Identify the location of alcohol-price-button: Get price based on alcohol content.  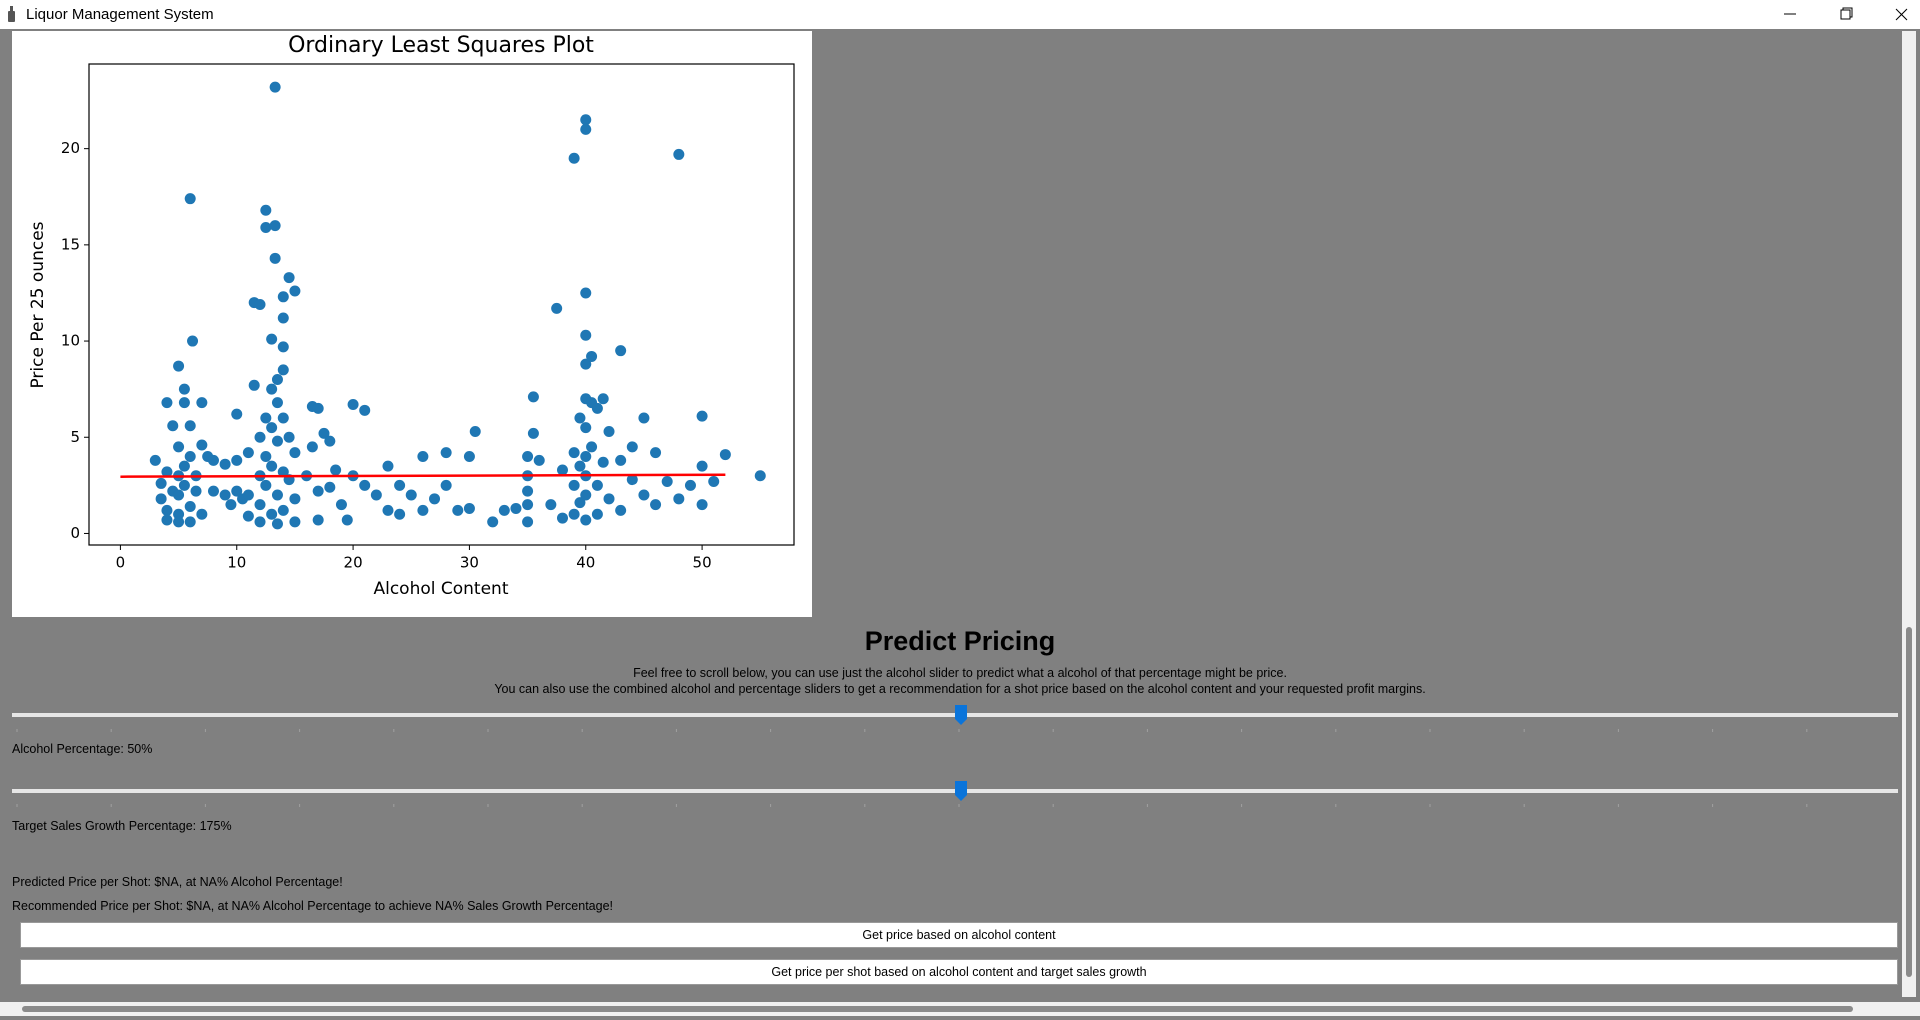
(959, 935).